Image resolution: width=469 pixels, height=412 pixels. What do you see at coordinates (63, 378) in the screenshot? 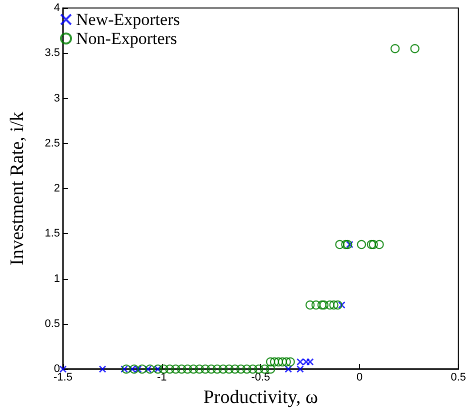
I see `x-tick-label: -1.5` at bounding box center [63, 378].